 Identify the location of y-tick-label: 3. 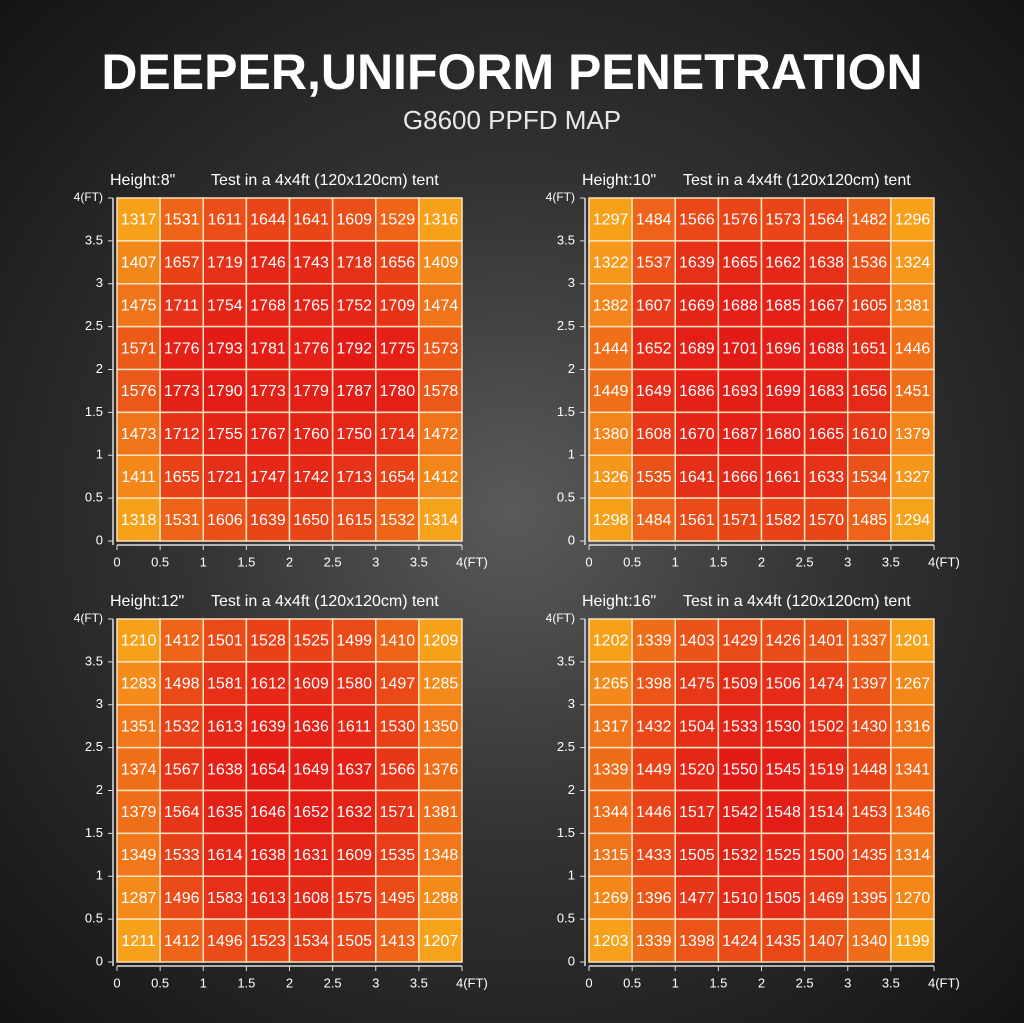
(571, 703).